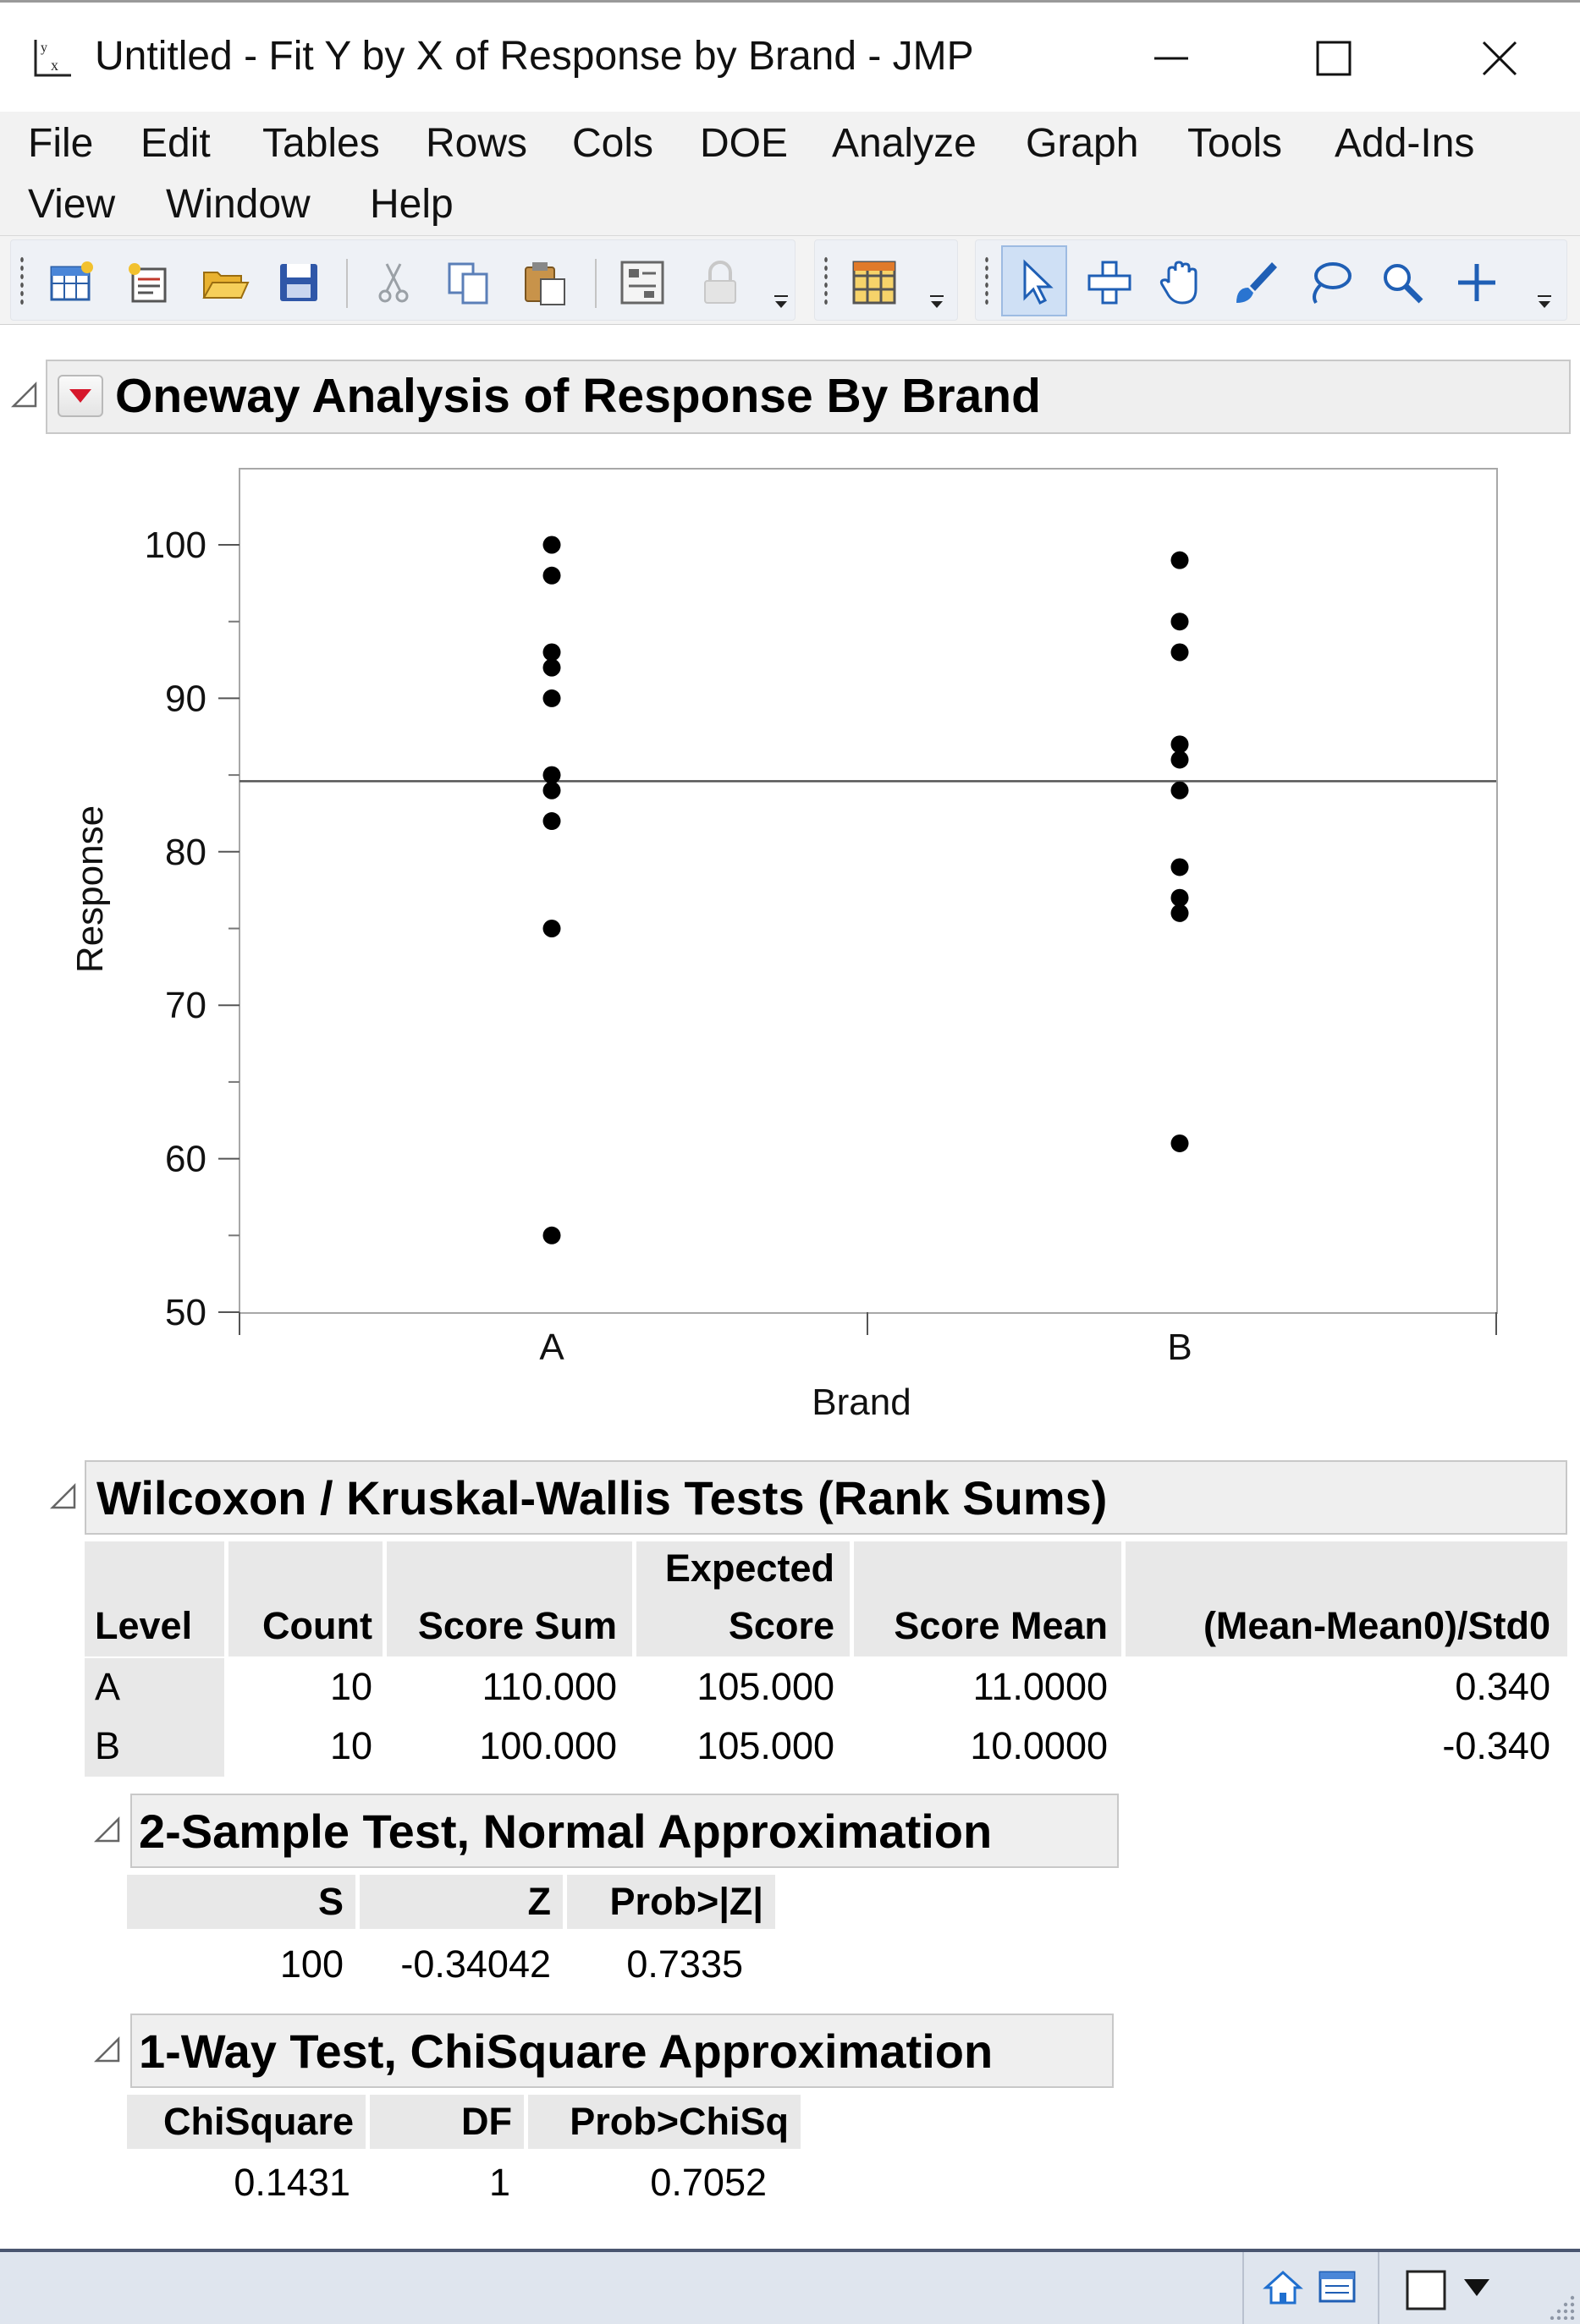 The width and height of the screenshot is (1580, 2324). What do you see at coordinates (144, 1625) in the screenshot?
I see `col-header-level: Level` at bounding box center [144, 1625].